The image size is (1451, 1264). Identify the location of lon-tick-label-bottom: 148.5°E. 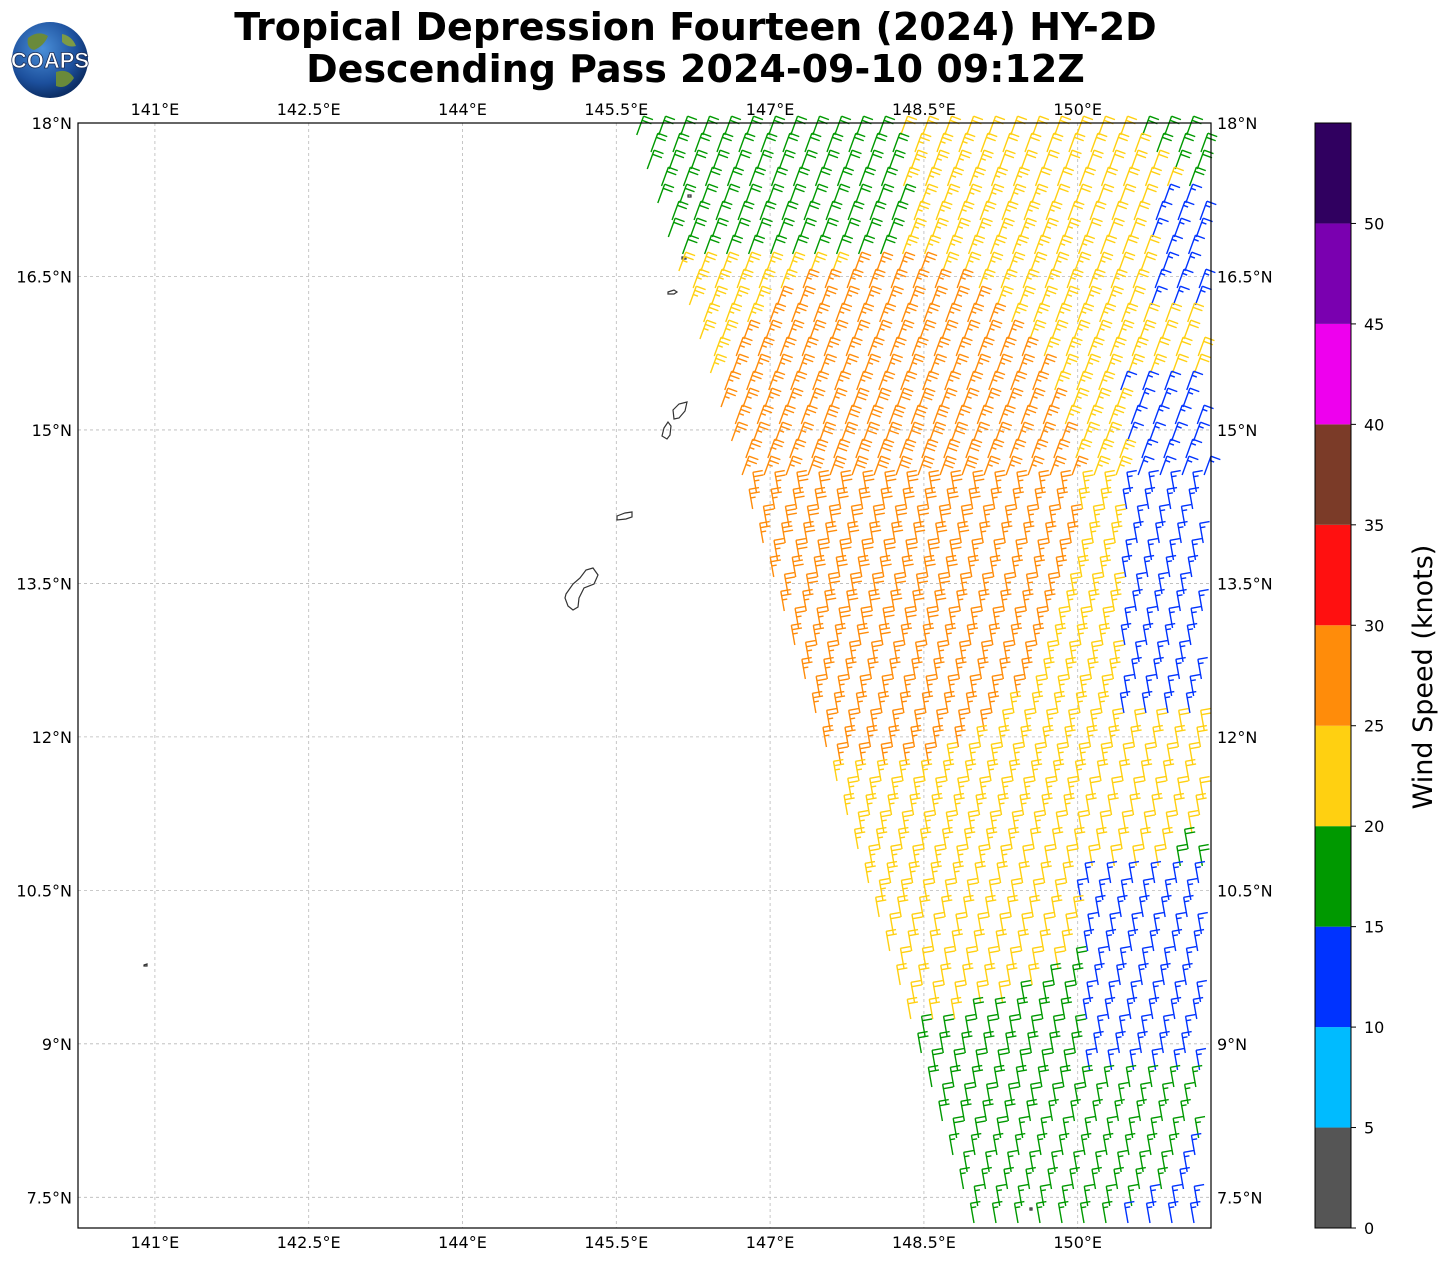
(924, 1242).